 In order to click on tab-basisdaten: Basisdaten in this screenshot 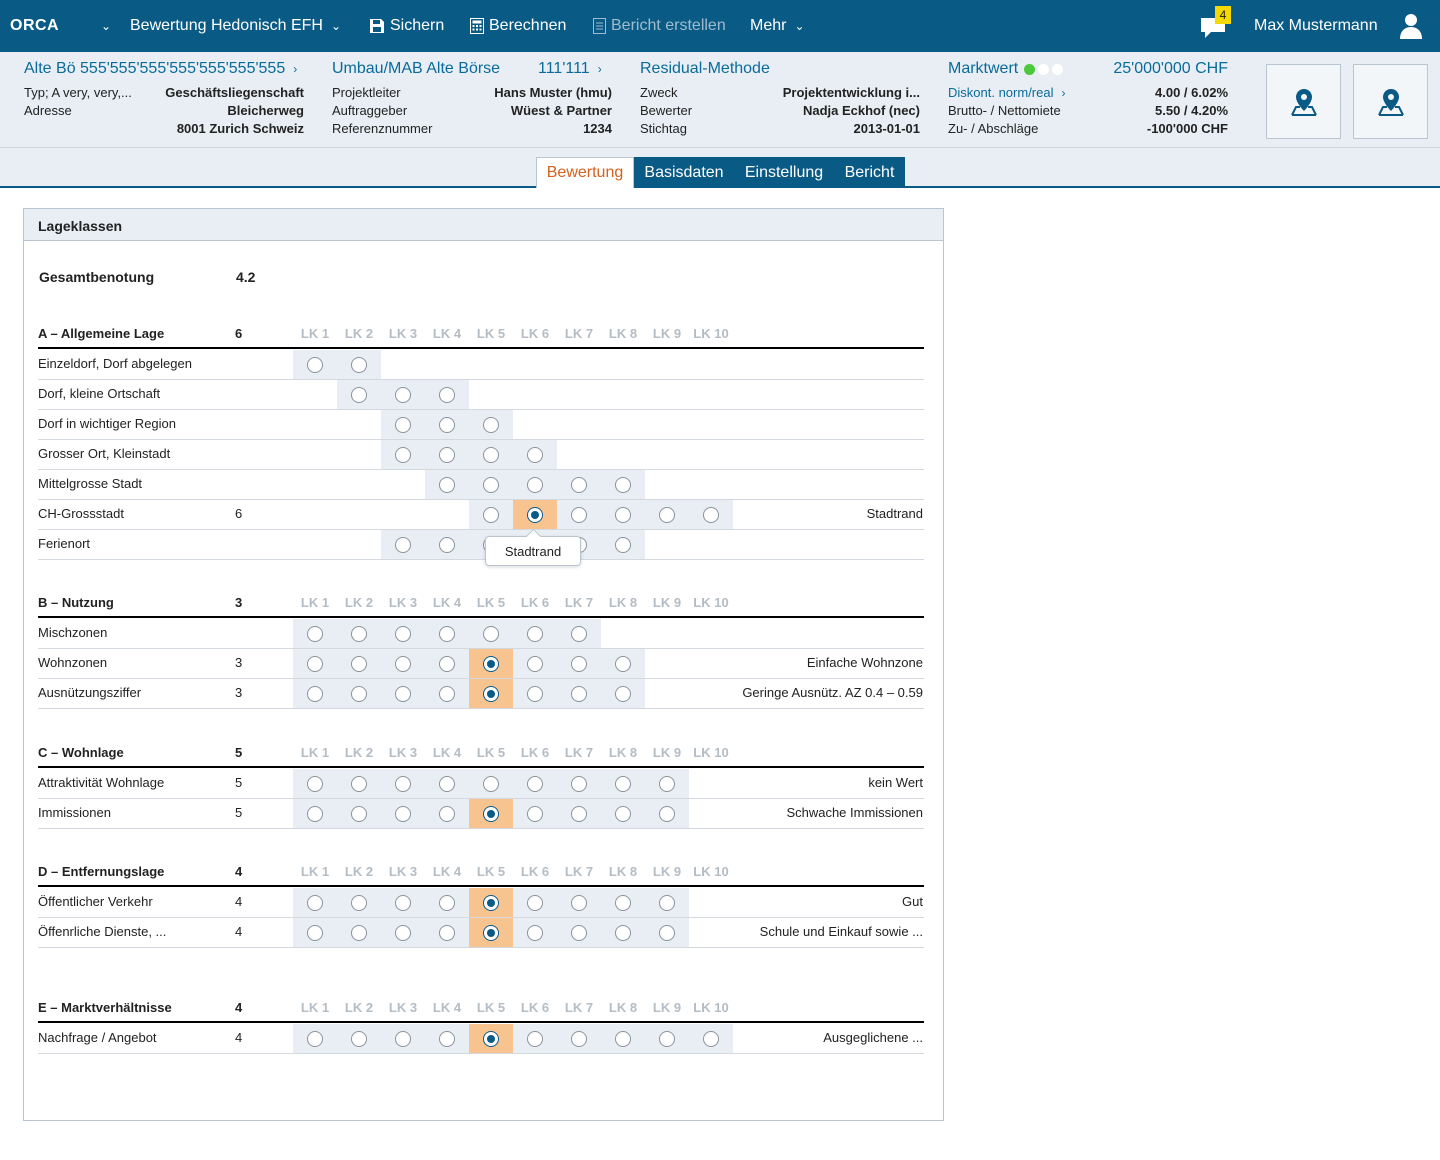, I will do `click(684, 172)`.